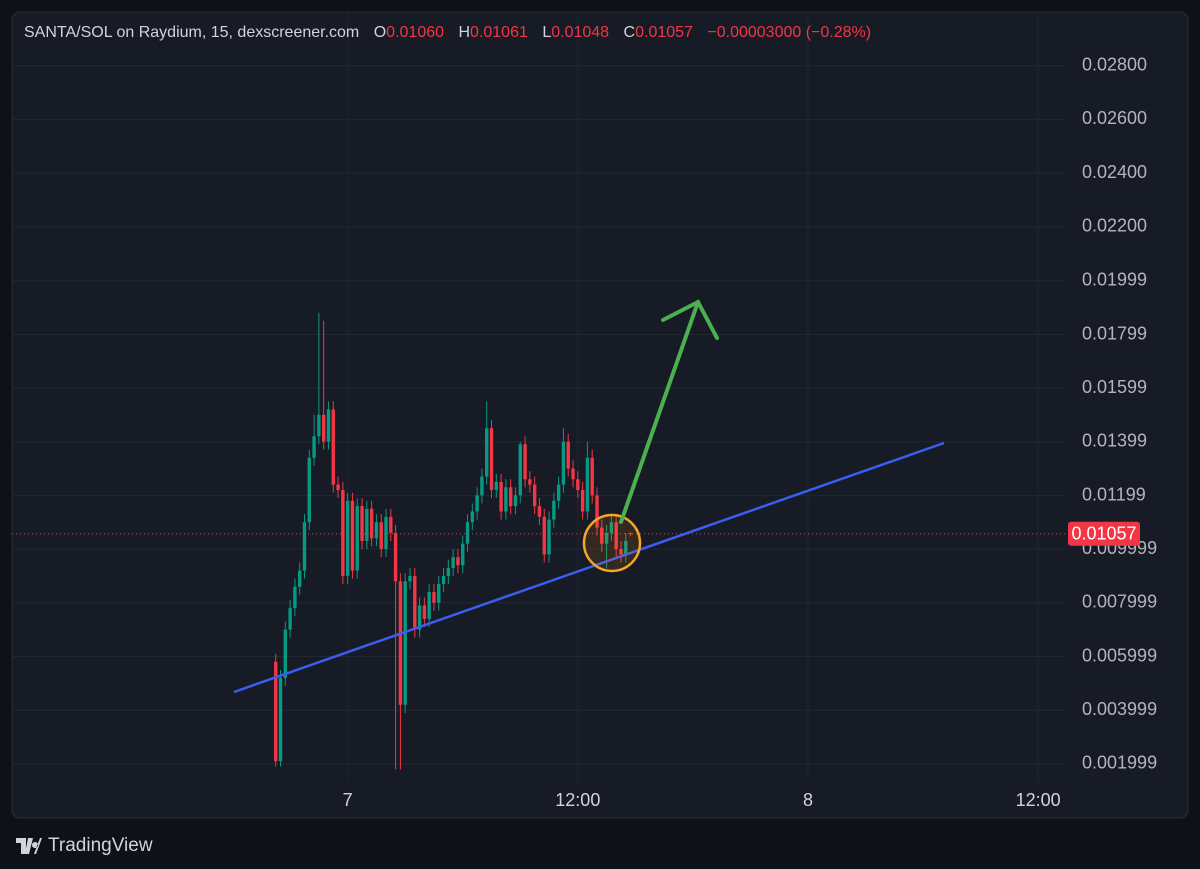 The height and width of the screenshot is (869, 1200). I want to click on ohlc-value: 0.01048, so click(580, 32).